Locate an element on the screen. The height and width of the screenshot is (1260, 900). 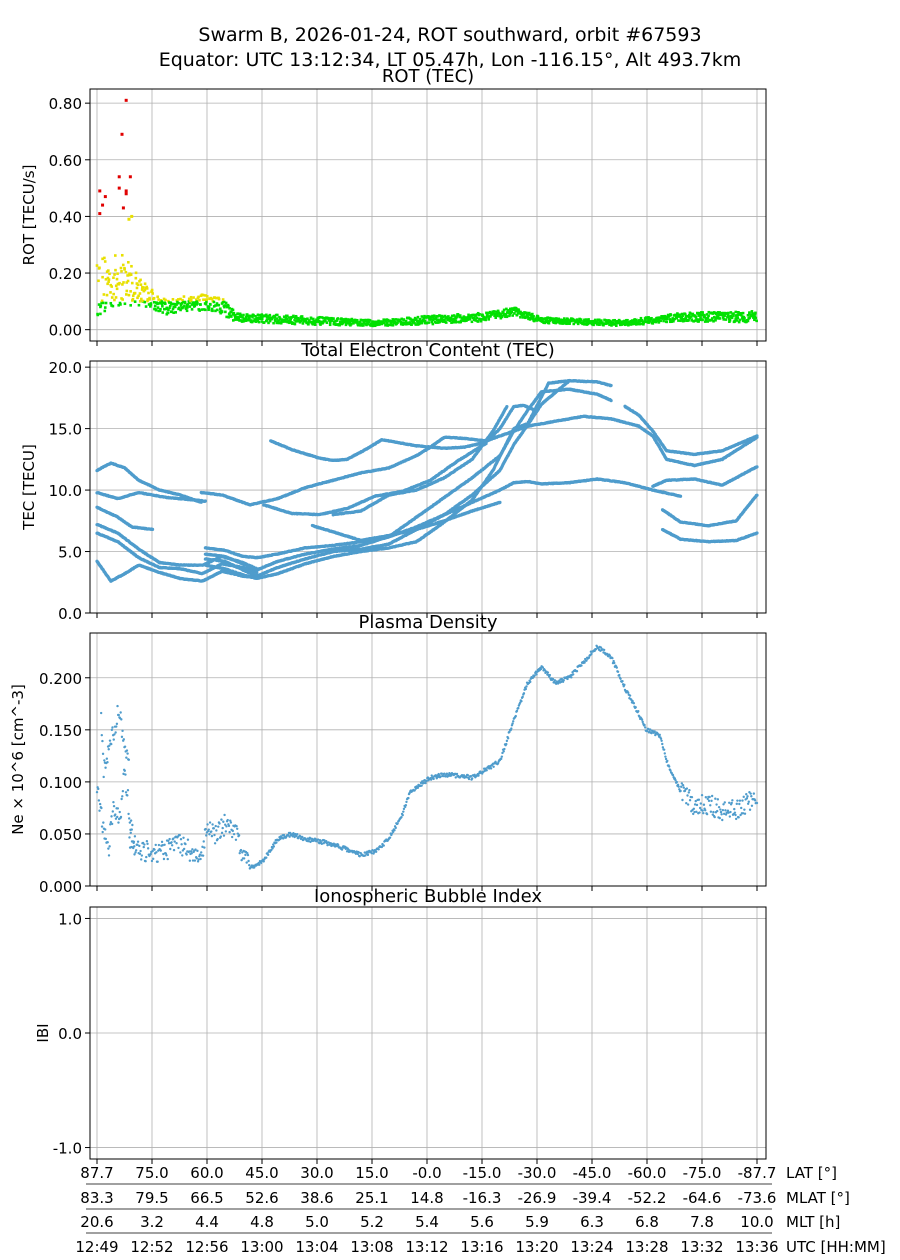
y-tick-label: 0.20 is located at coordinates (65, 274).